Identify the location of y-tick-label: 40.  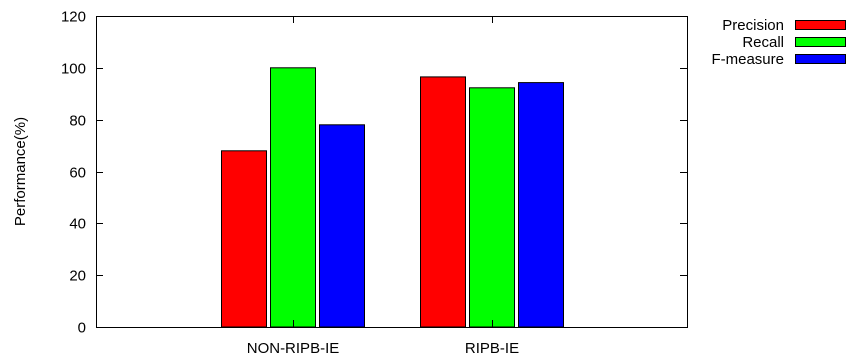
(77, 224).